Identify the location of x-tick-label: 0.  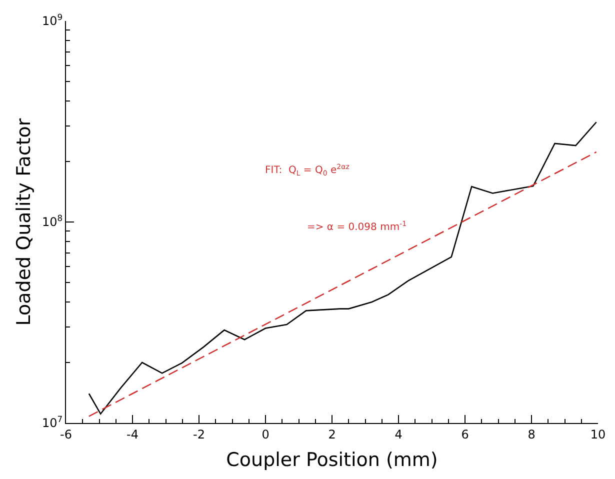
(266, 434).